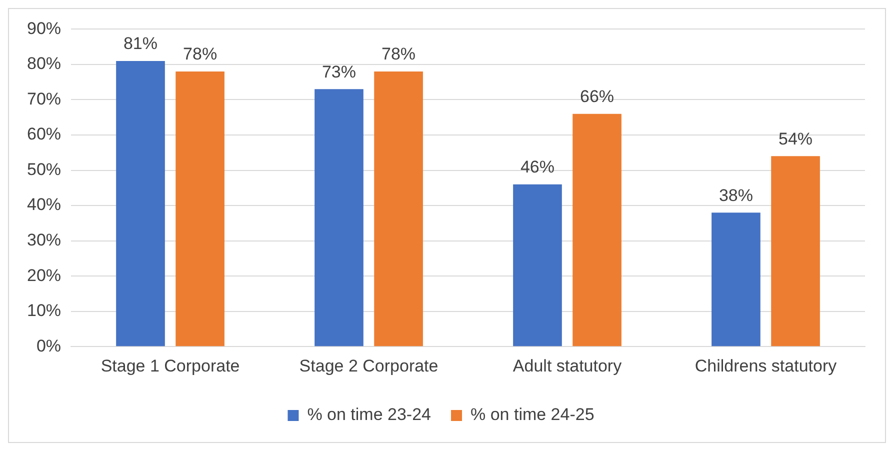 The height and width of the screenshot is (451, 894). Describe the element at coordinates (44, 64) in the screenshot. I see `y-tick-label: 80%` at that location.